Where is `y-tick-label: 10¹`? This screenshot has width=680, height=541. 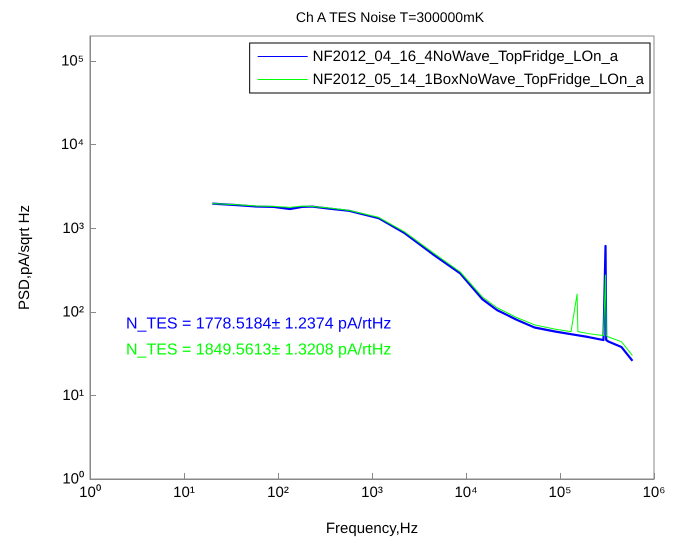
y-tick-label: 10¹ is located at coordinates (73, 395).